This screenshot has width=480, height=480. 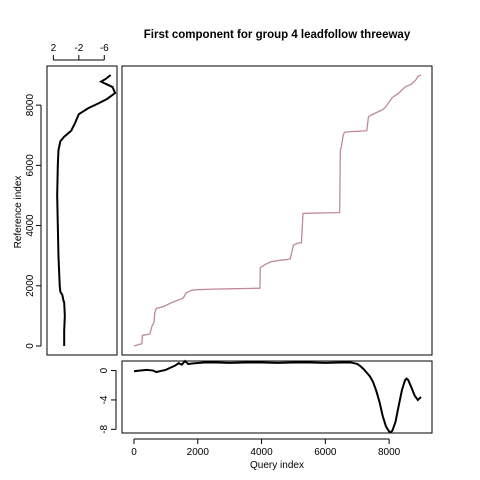 I want to click on x-tick-label: 0, so click(x=134, y=452).